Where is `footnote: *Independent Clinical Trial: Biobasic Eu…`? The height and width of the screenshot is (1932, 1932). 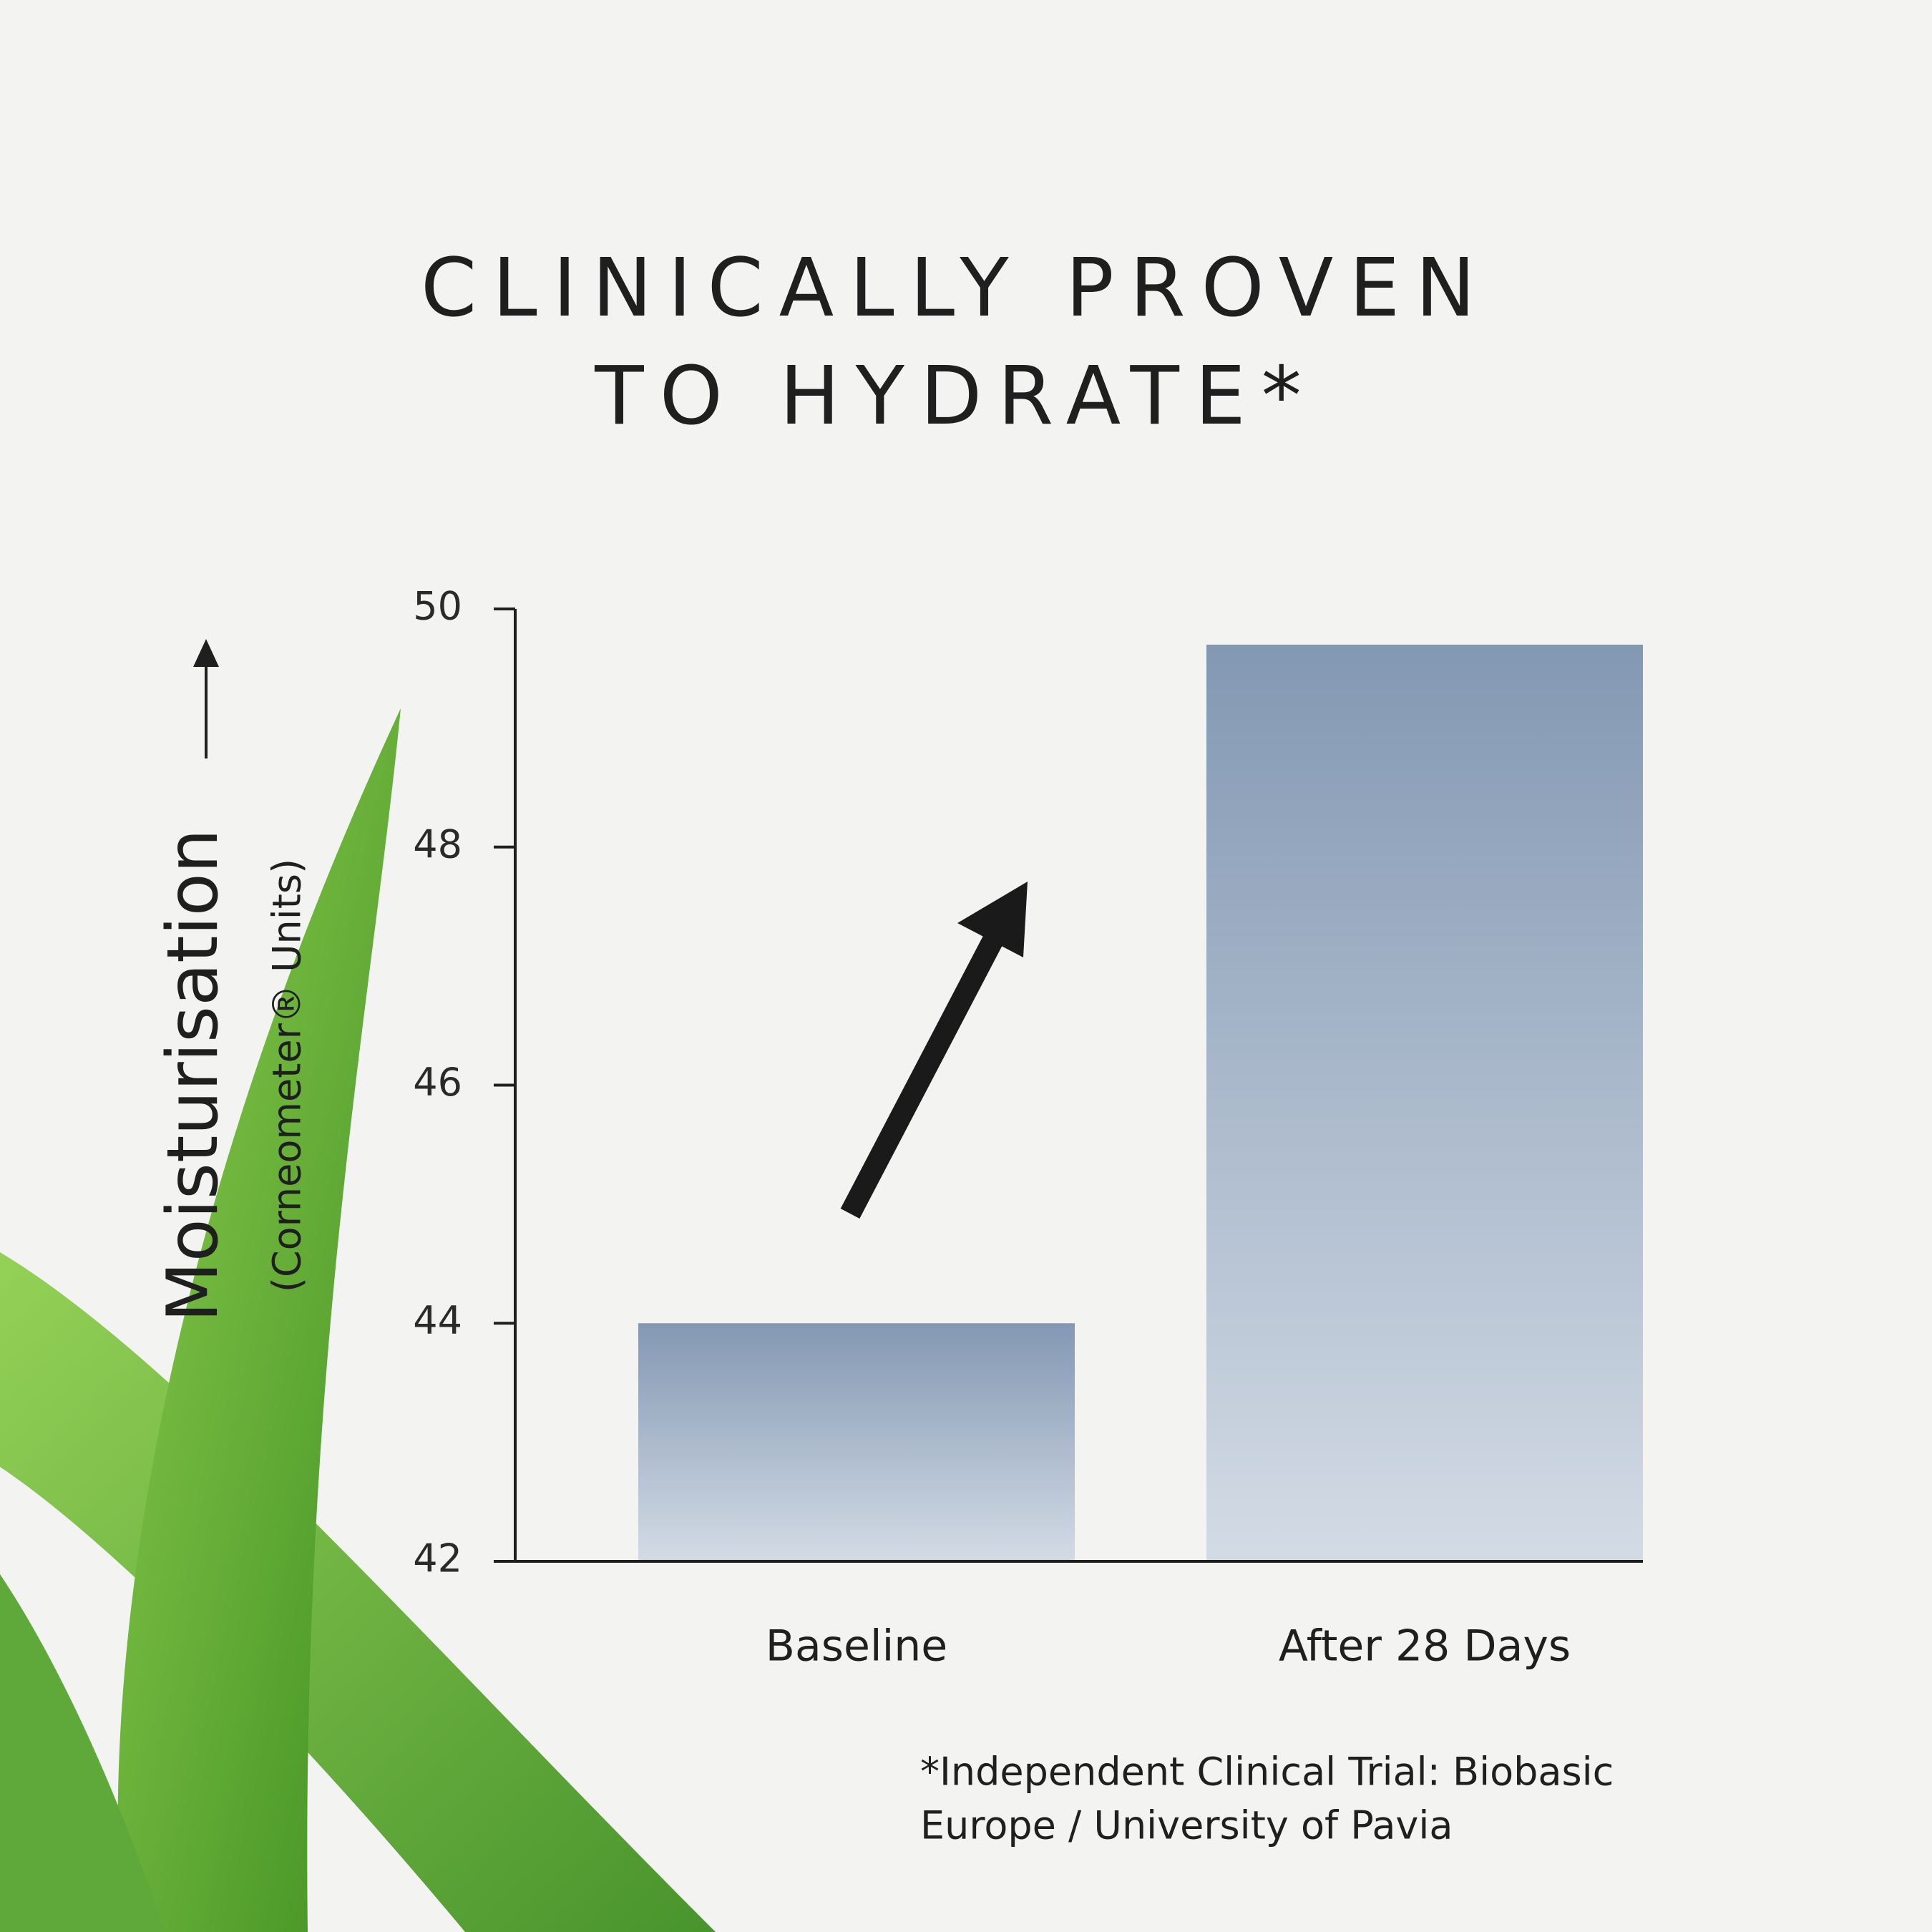 footnote: *Independent Clinical Trial: Biobasic Eu… is located at coordinates (1267, 1799).